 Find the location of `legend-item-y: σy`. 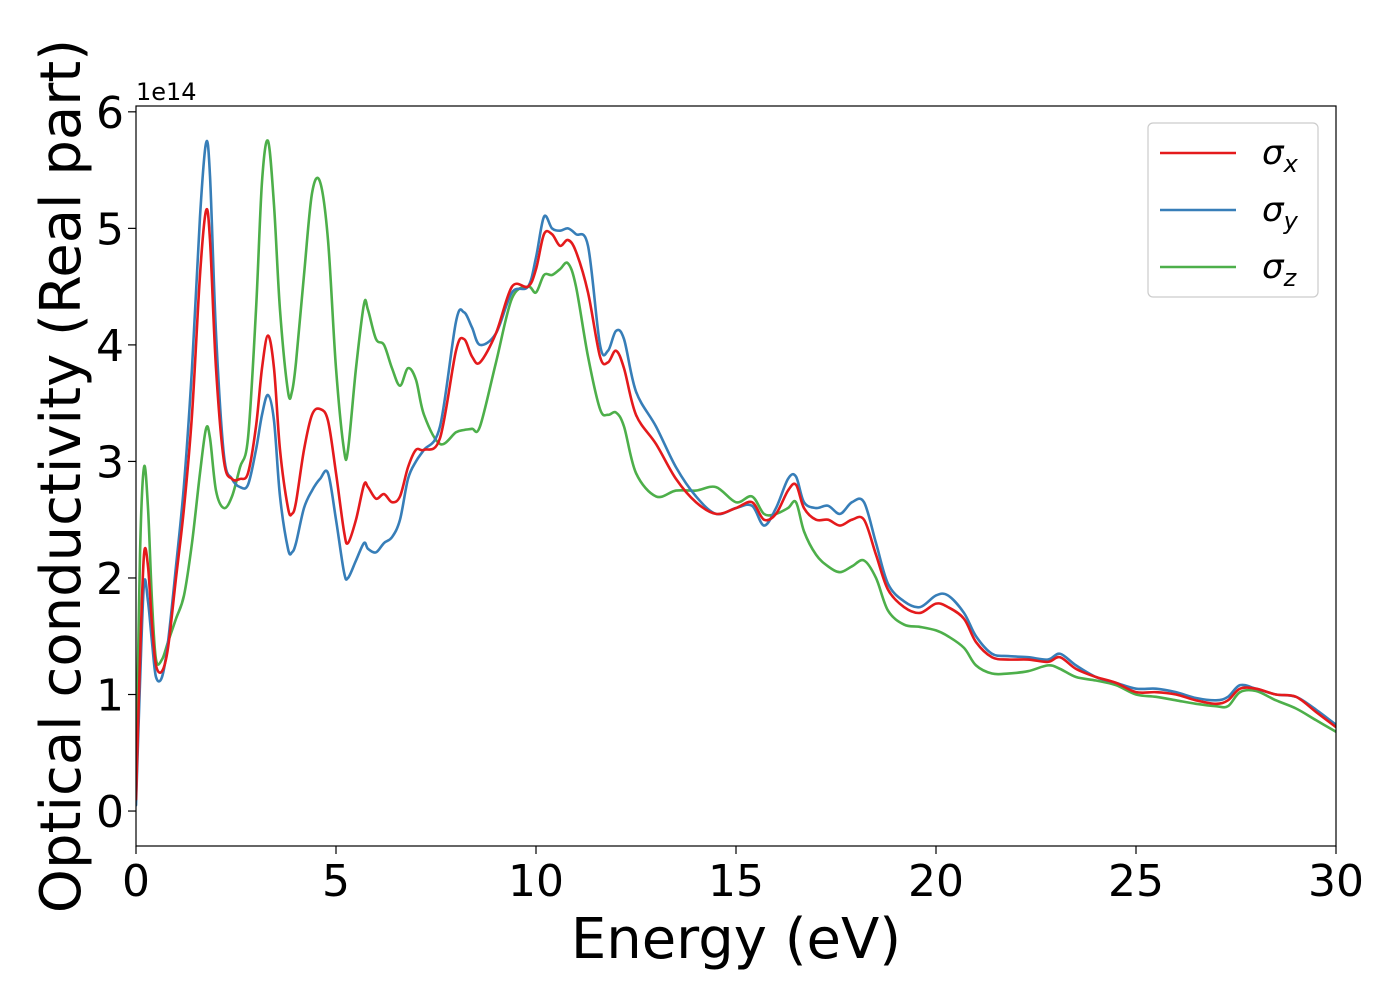

legend-item-y: σy is located at coordinates (1229, 212).